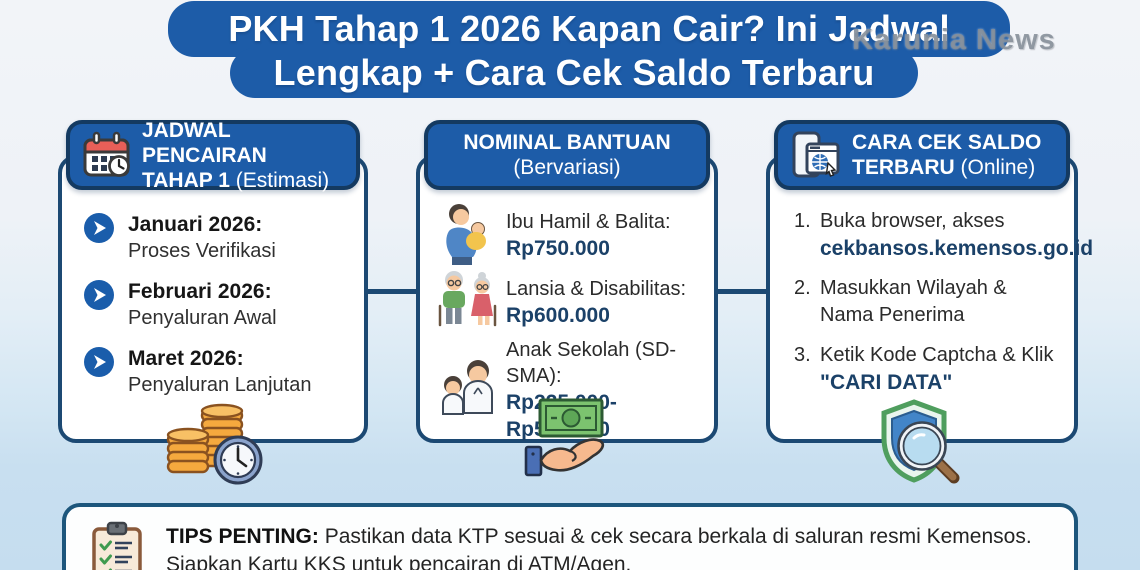 This screenshot has height=570, width=1140. Describe the element at coordinates (467, 390) in the screenshot. I see `school-children-icon` at that location.